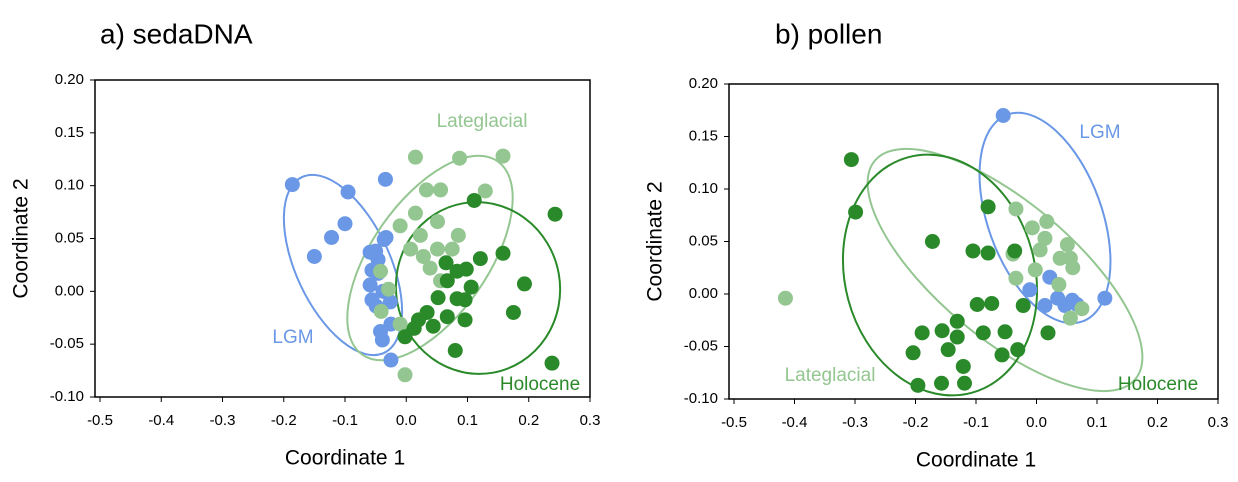 This screenshot has width=1238, height=482. Describe the element at coordinates (21, 238) in the screenshot. I see `y-axis-title: Coordinate 2` at that location.